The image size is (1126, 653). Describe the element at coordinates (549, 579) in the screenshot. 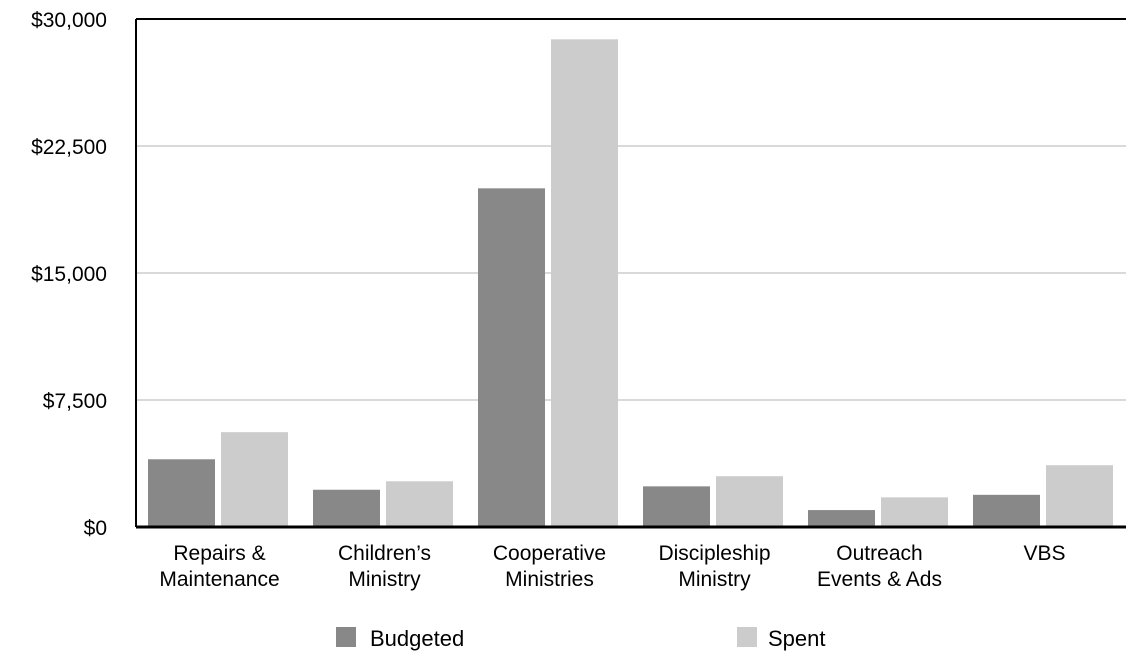

I see `x-category-label-line: Ministries` at that location.